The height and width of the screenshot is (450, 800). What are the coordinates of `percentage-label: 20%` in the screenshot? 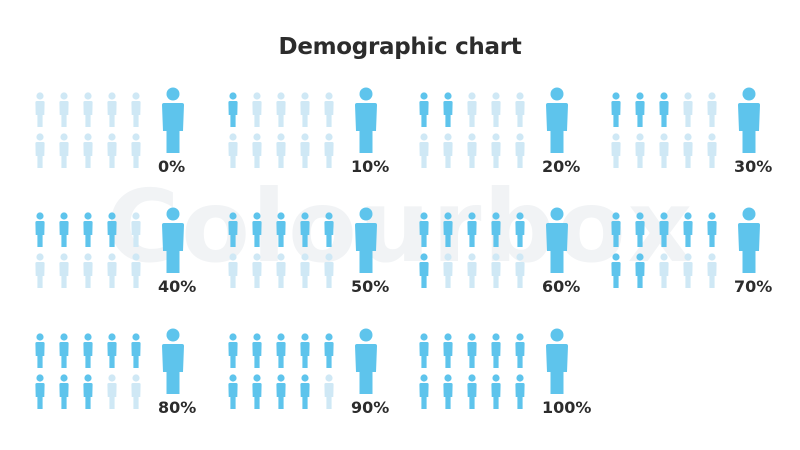 It's located at (561, 166).